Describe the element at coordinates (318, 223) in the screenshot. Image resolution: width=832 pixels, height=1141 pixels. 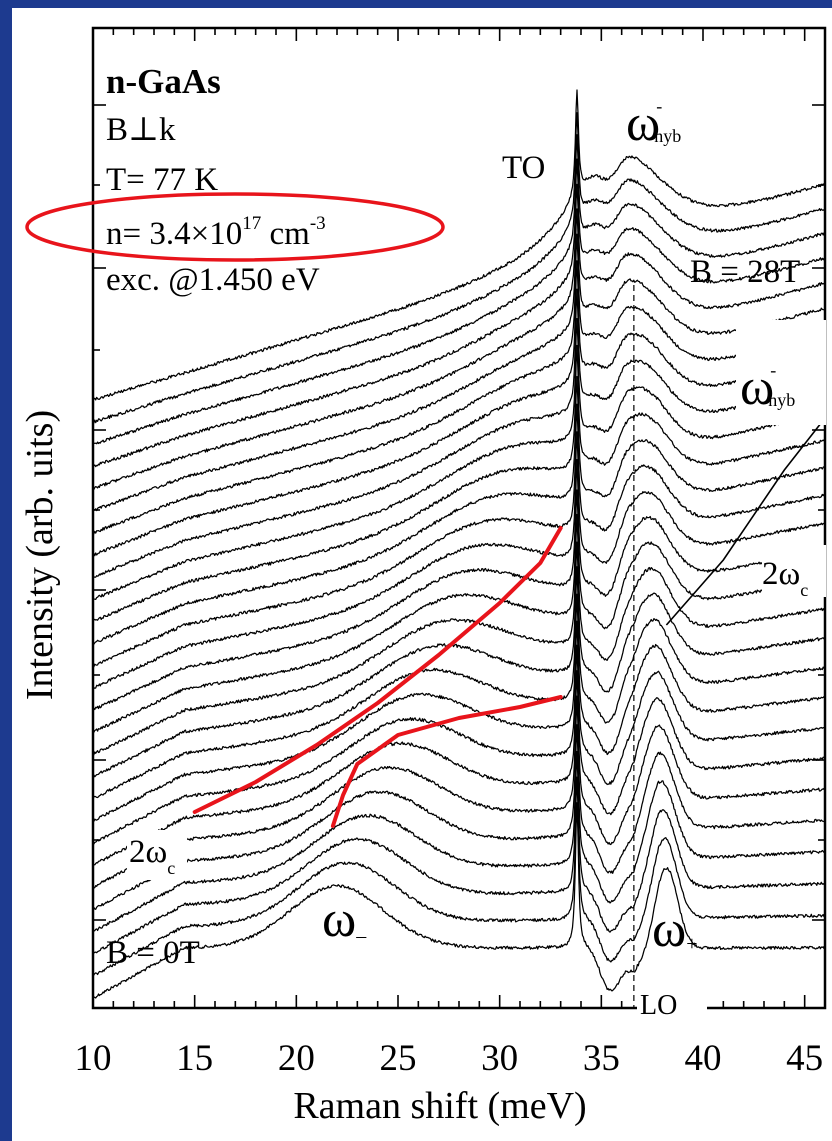
I see `density-unit-exponent: -3` at that location.